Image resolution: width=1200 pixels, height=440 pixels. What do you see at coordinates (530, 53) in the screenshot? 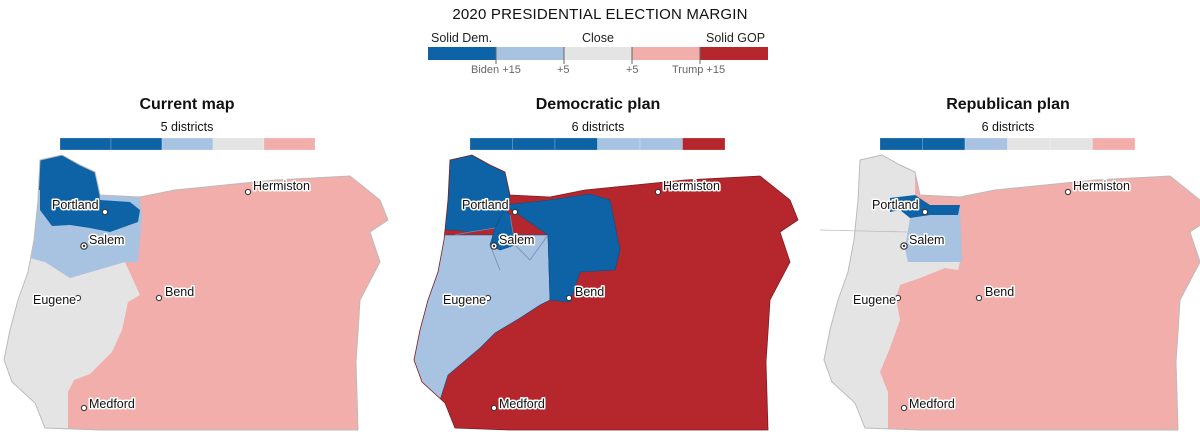
I see `legend-swatch-lean-dem` at bounding box center [530, 53].